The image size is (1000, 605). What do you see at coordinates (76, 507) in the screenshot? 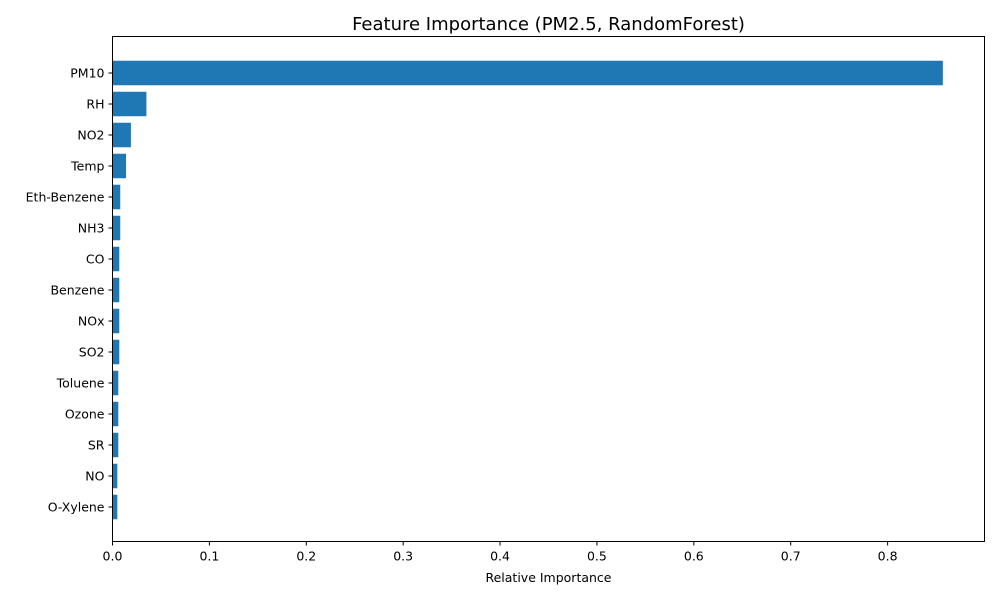
I see `y-tick-label: O-Xylene` at bounding box center [76, 507].